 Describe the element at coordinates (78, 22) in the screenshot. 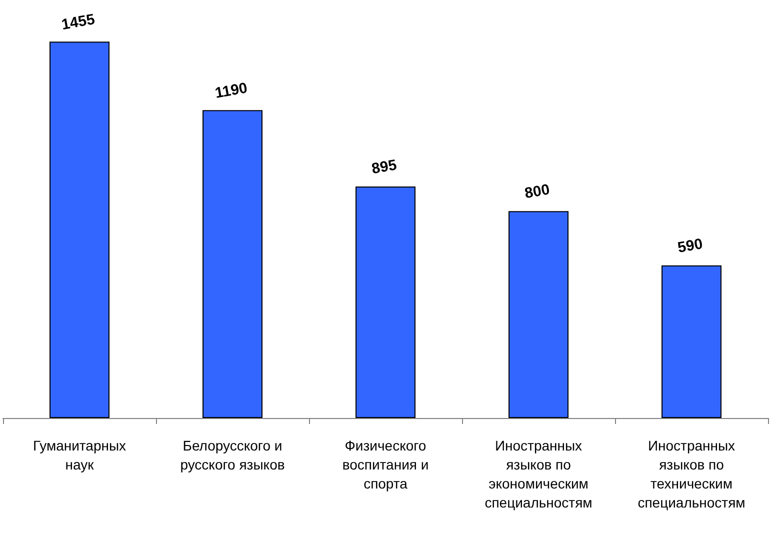

I see `data-label: 1455` at that location.